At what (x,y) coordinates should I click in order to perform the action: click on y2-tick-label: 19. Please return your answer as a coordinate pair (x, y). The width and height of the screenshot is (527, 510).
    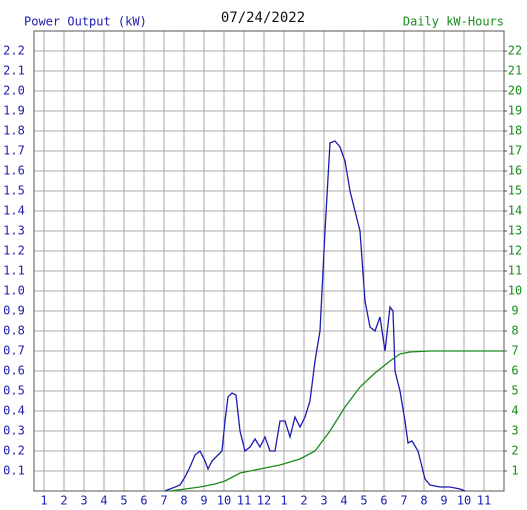
    Looking at the image, I should click on (515, 111).